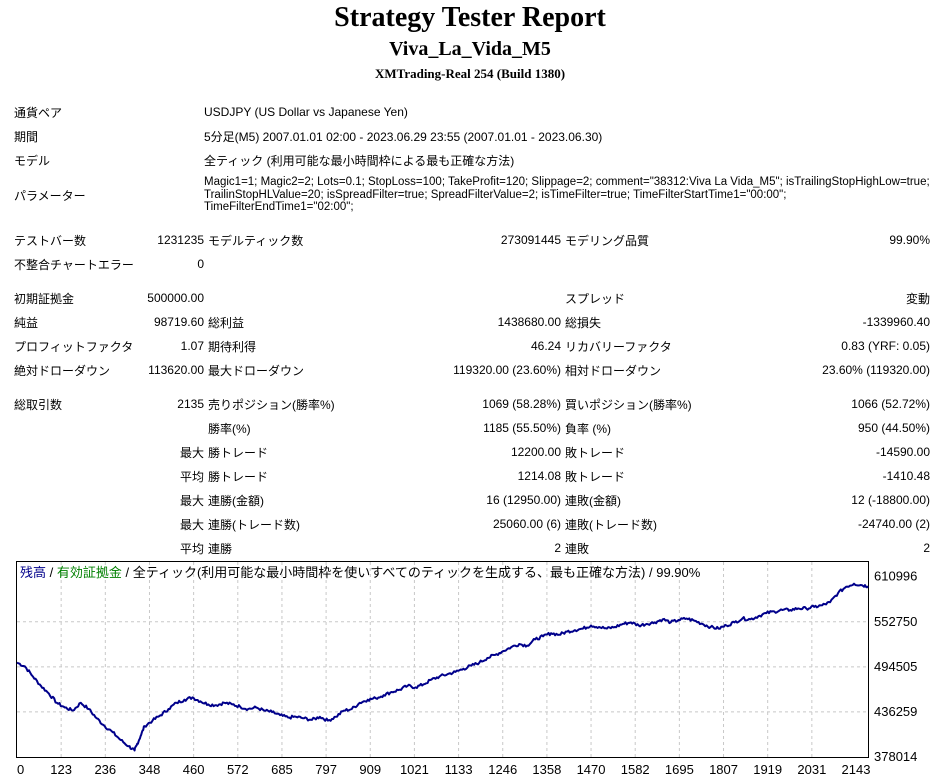 The width and height of the screenshot is (940, 783). What do you see at coordinates (894, 428) in the screenshot?
I see `value-loss: 950 (44.50%)` at bounding box center [894, 428].